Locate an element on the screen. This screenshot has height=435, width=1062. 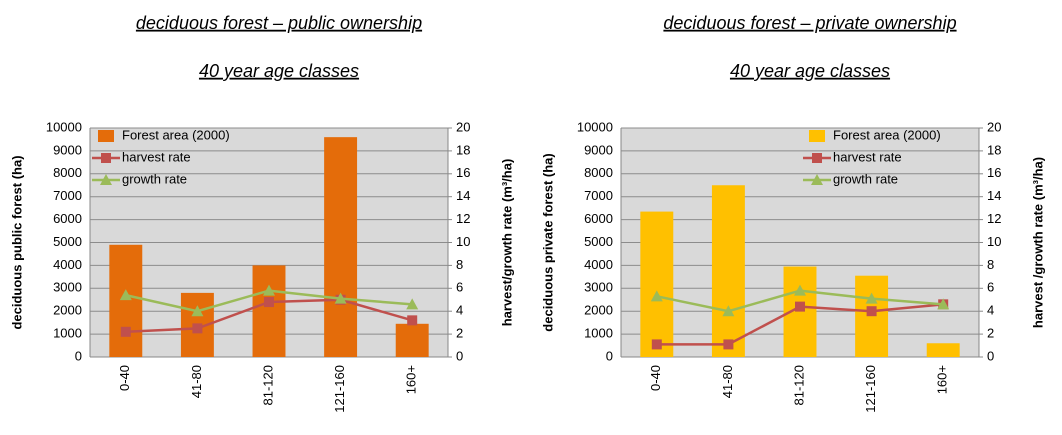
y-tick-label: 4000 is located at coordinates (67, 264).